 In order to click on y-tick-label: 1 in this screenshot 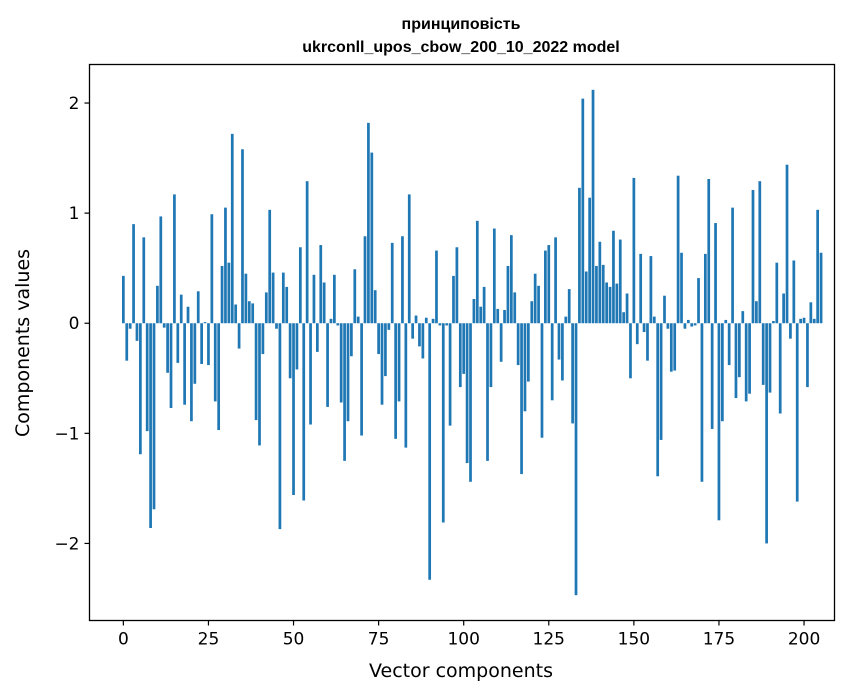, I will do `click(74, 214)`.